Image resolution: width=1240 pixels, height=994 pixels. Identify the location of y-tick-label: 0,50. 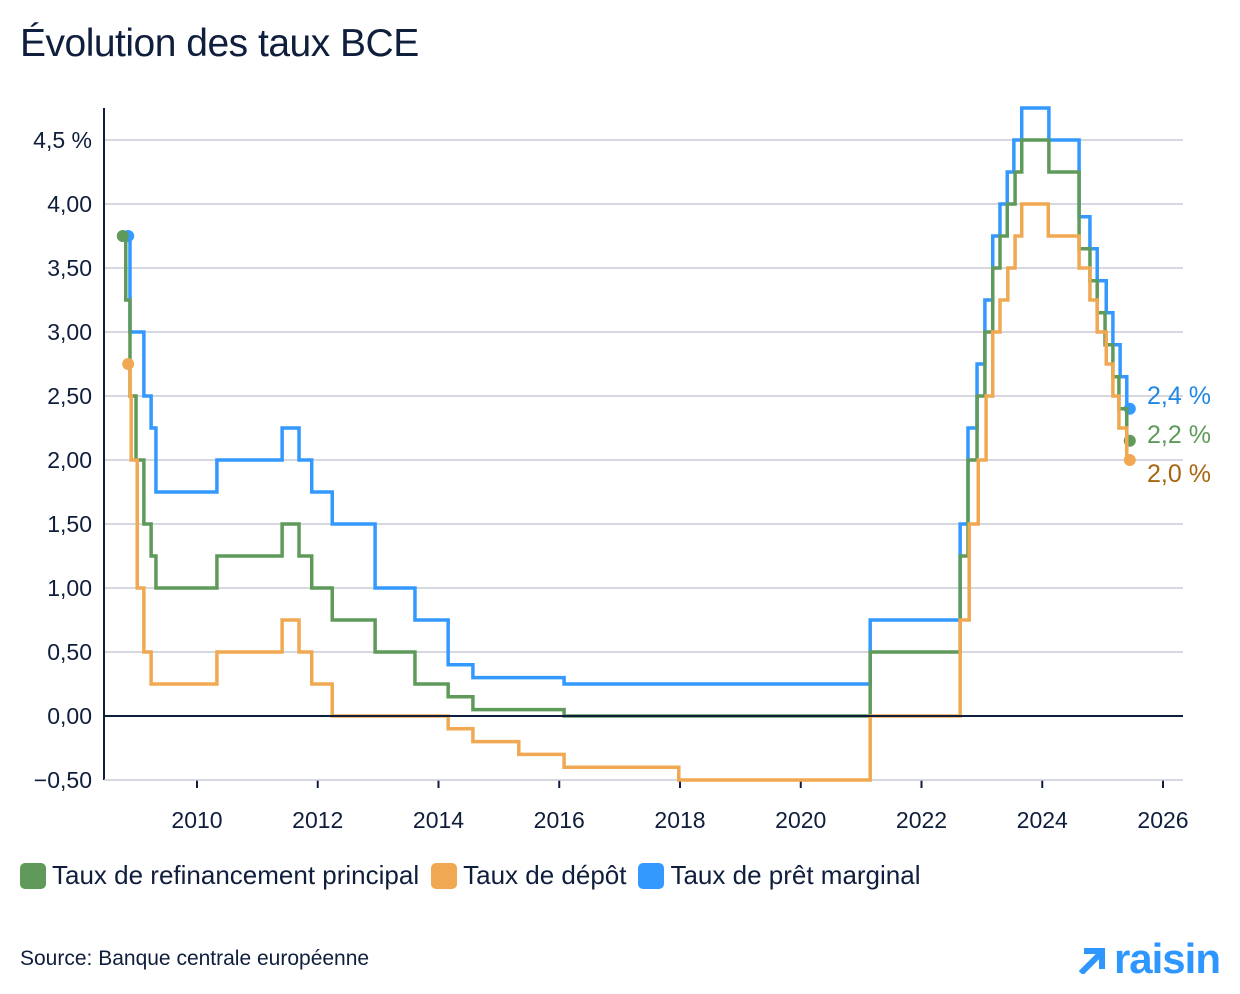
(69, 652).